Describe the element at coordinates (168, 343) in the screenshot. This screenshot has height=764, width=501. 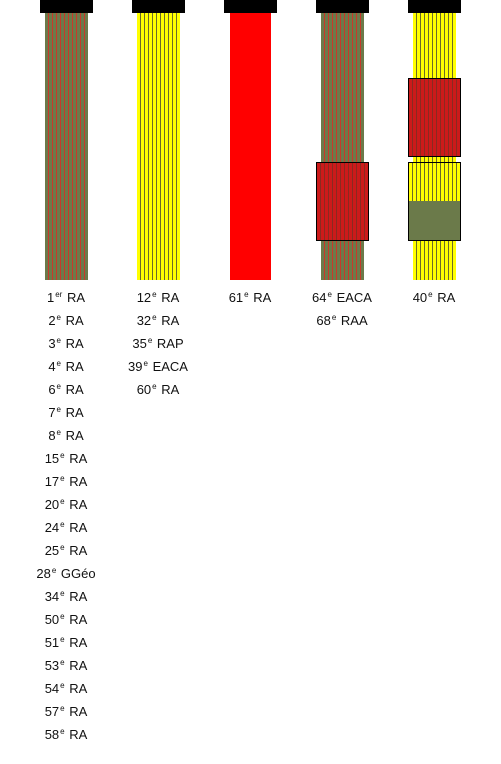
I see `unit-name: RAP` at that location.